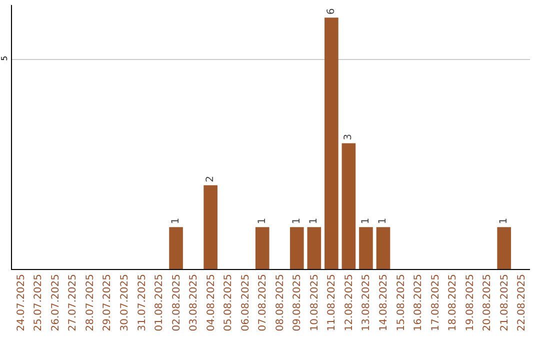  What do you see at coordinates (194, 303) in the screenshot?
I see `x-tick-label: 03.08.2025` at bounding box center [194, 303].